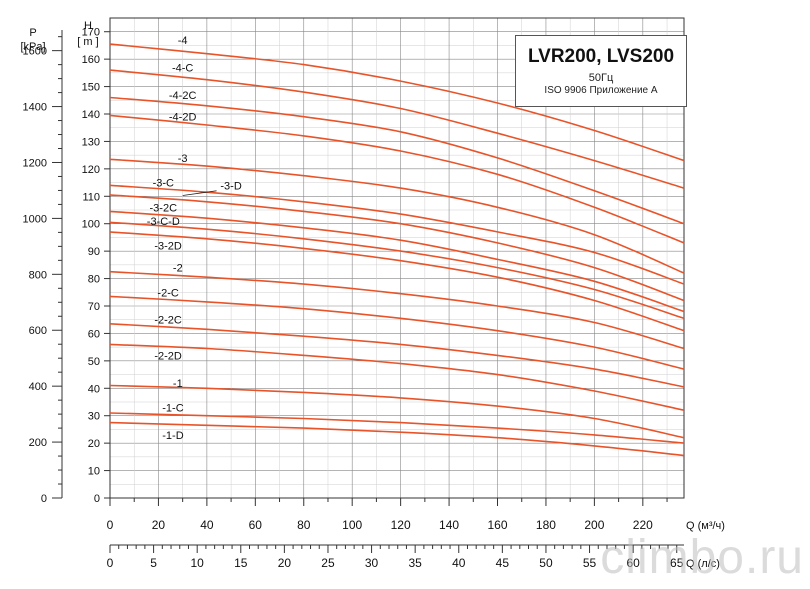 Image resolution: width=810 pixels, height=589 pixels. I want to click on x2-tick-label: 25, so click(328, 563).